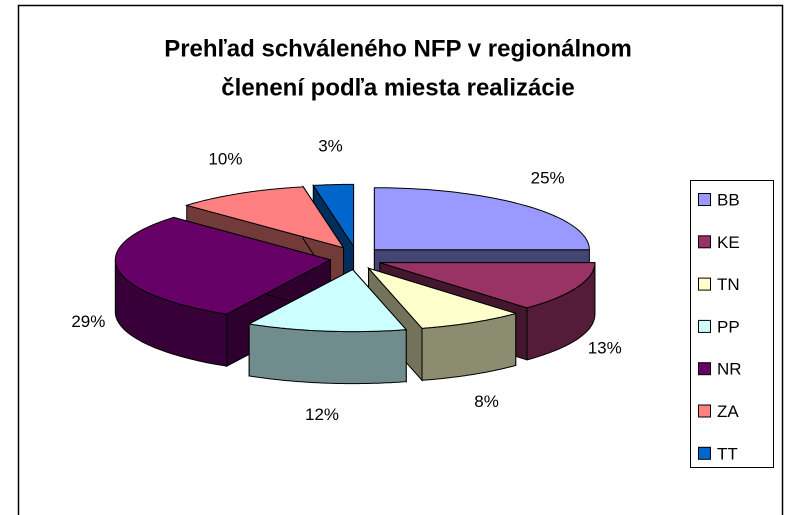 This screenshot has height=515, width=785. What do you see at coordinates (728, 284) in the screenshot?
I see `legend-label: TN` at bounding box center [728, 284].